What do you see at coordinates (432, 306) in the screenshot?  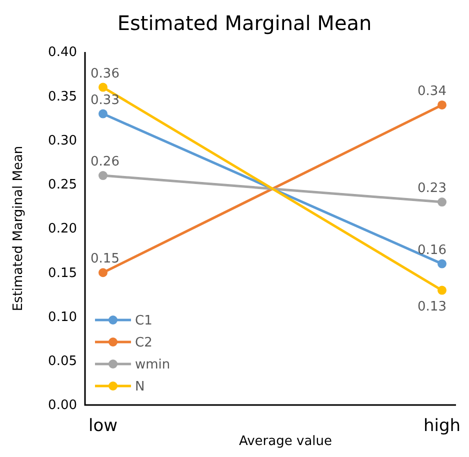 I see `data-label: 0.13` at bounding box center [432, 306].